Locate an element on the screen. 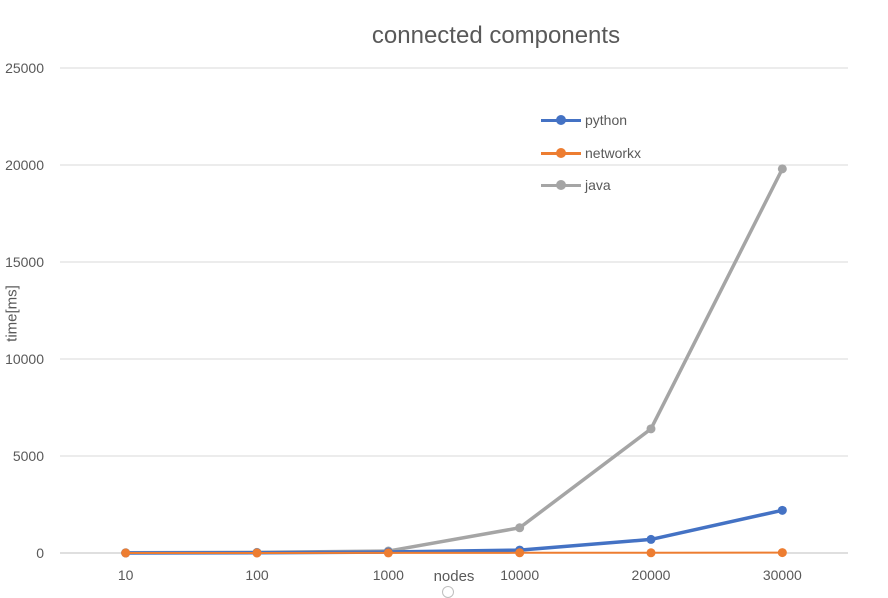 The height and width of the screenshot is (598, 888). x-tick-label: 10 is located at coordinates (126, 575).